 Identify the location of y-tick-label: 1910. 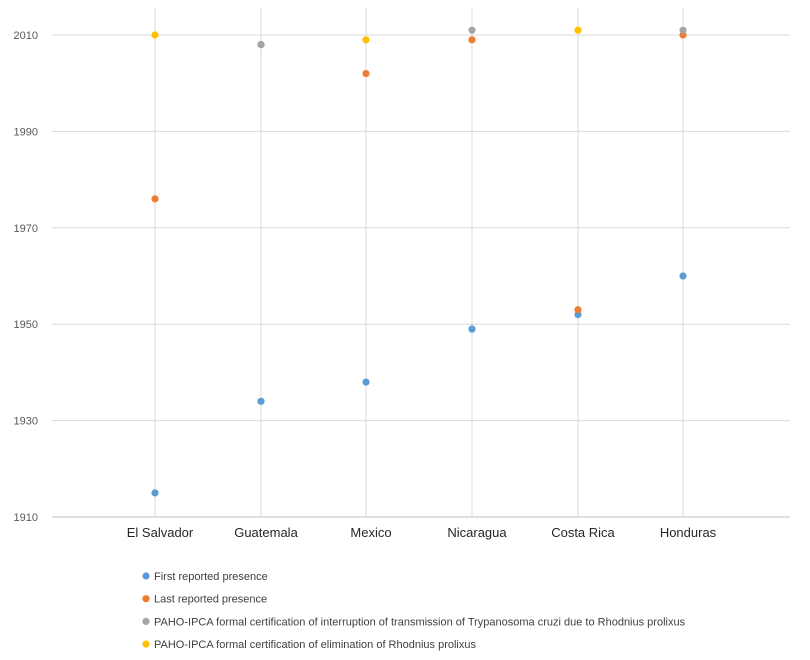
(26, 518).